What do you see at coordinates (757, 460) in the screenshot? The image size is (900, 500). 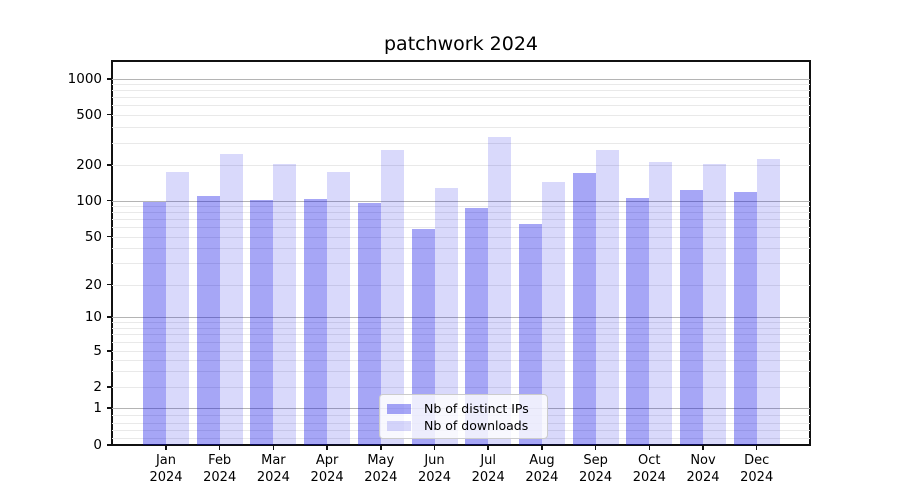 I see `month-label: Dec` at bounding box center [757, 460].